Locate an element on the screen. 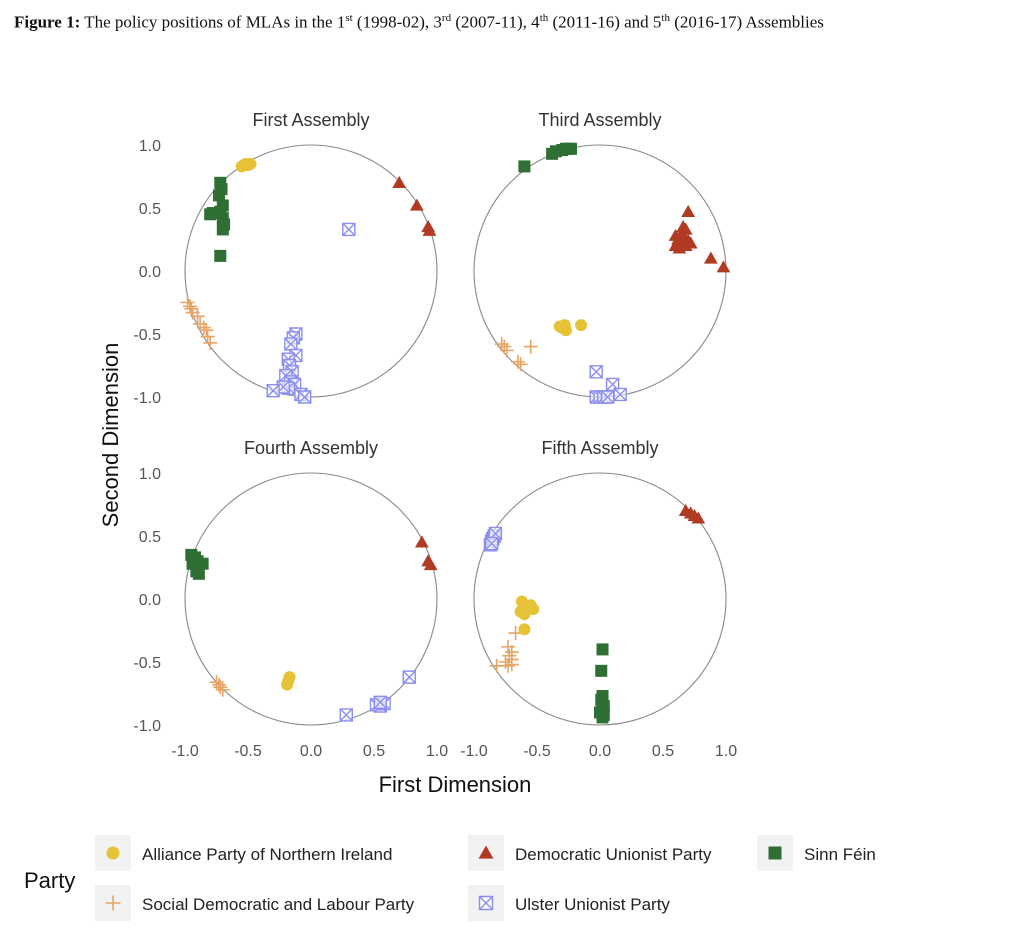 The width and height of the screenshot is (1024, 930). legend-label-uup: Ulster Unionist Party is located at coordinates (592, 904).